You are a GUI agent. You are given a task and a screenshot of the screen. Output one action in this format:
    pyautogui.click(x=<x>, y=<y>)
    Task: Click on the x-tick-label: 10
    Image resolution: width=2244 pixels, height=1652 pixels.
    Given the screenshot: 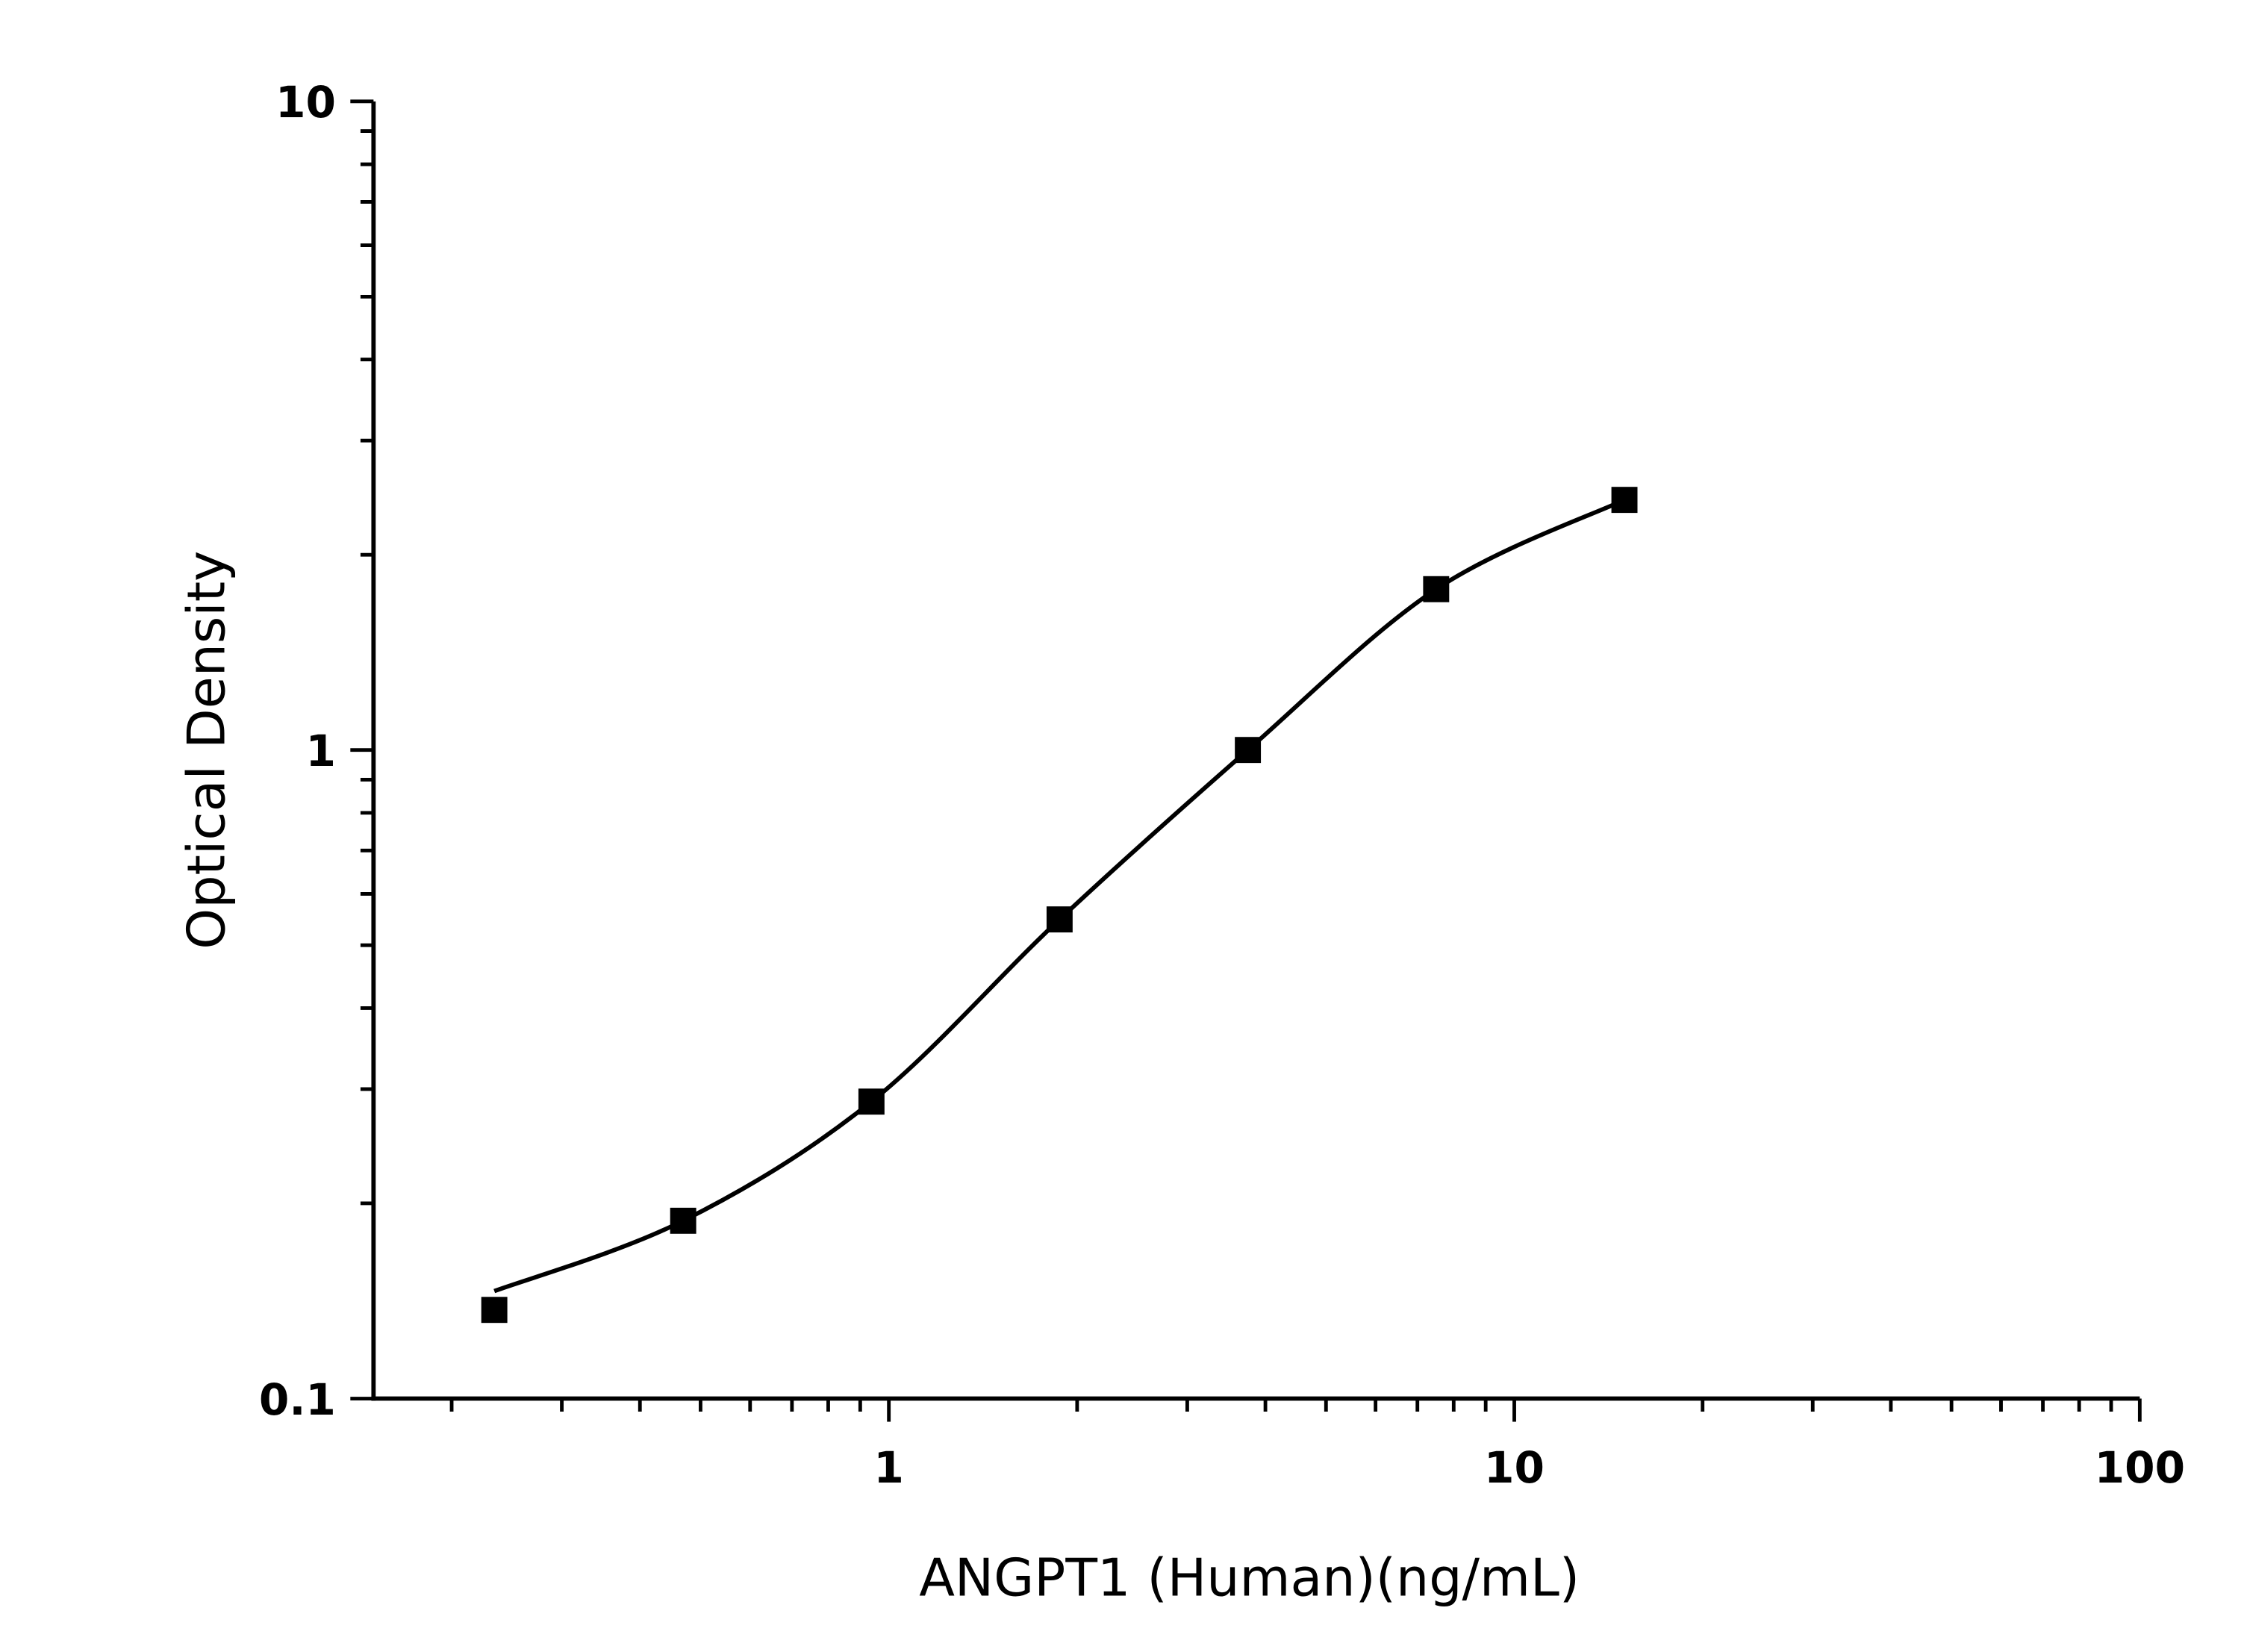 What is the action you would take?
    pyautogui.click(x=1514, y=1468)
    